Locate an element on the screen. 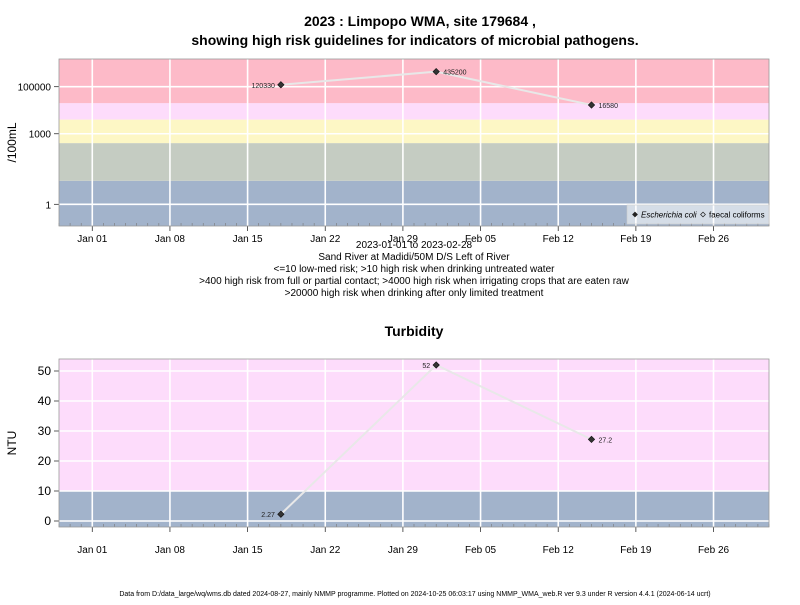 The height and width of the screenshot is (605, 800). y-tick-label: 1 is located at coordinates (48, 205).